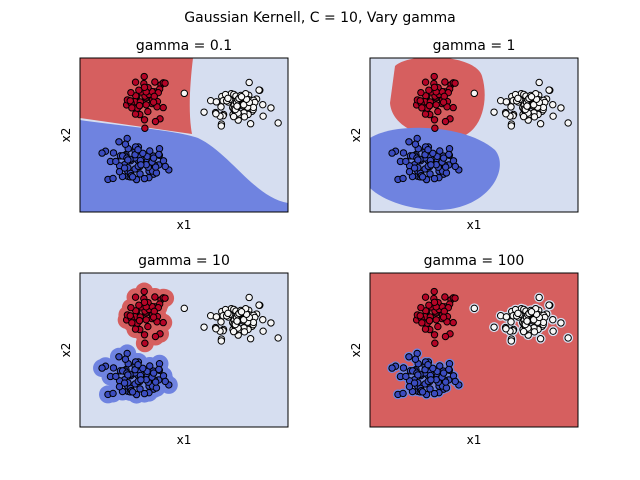  I want to click on subplot-title: gamma = 1, so click(474, 46).